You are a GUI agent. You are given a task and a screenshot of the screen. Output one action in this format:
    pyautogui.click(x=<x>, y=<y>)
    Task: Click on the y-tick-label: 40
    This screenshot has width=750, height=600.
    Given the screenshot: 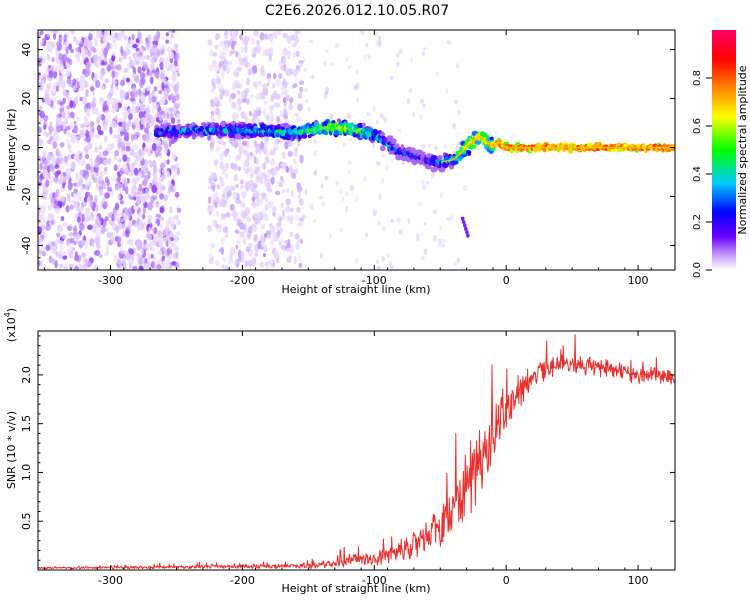 What is the action you would take?
    pyautogui.click(x=26, y=50)
    